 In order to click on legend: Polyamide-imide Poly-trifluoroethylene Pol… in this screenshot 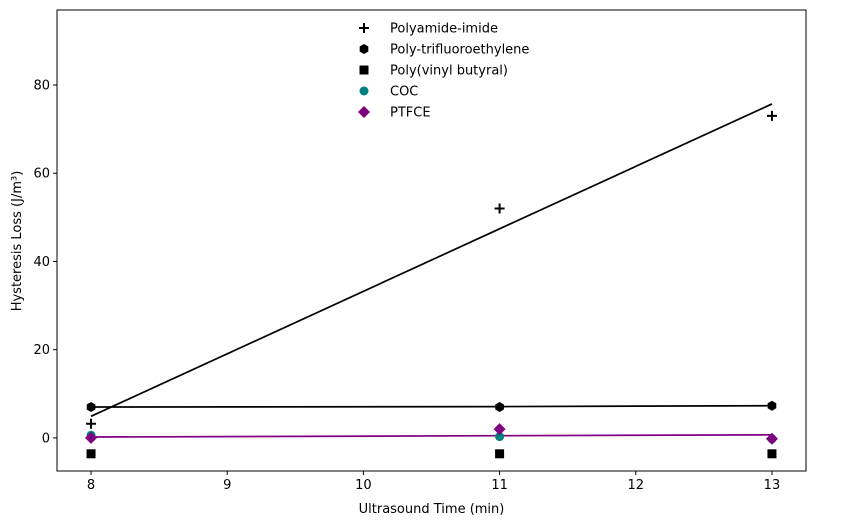, I will do `click(443, 71)`.